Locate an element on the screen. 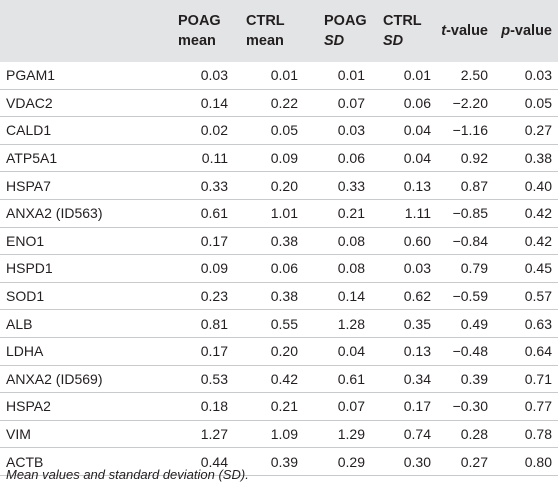 This screenshot has height=491, width=558. table-row: HSPD1 0.09 0.06 0.08 0.03 0.79 0.45 is located at coordinates (279, 268).